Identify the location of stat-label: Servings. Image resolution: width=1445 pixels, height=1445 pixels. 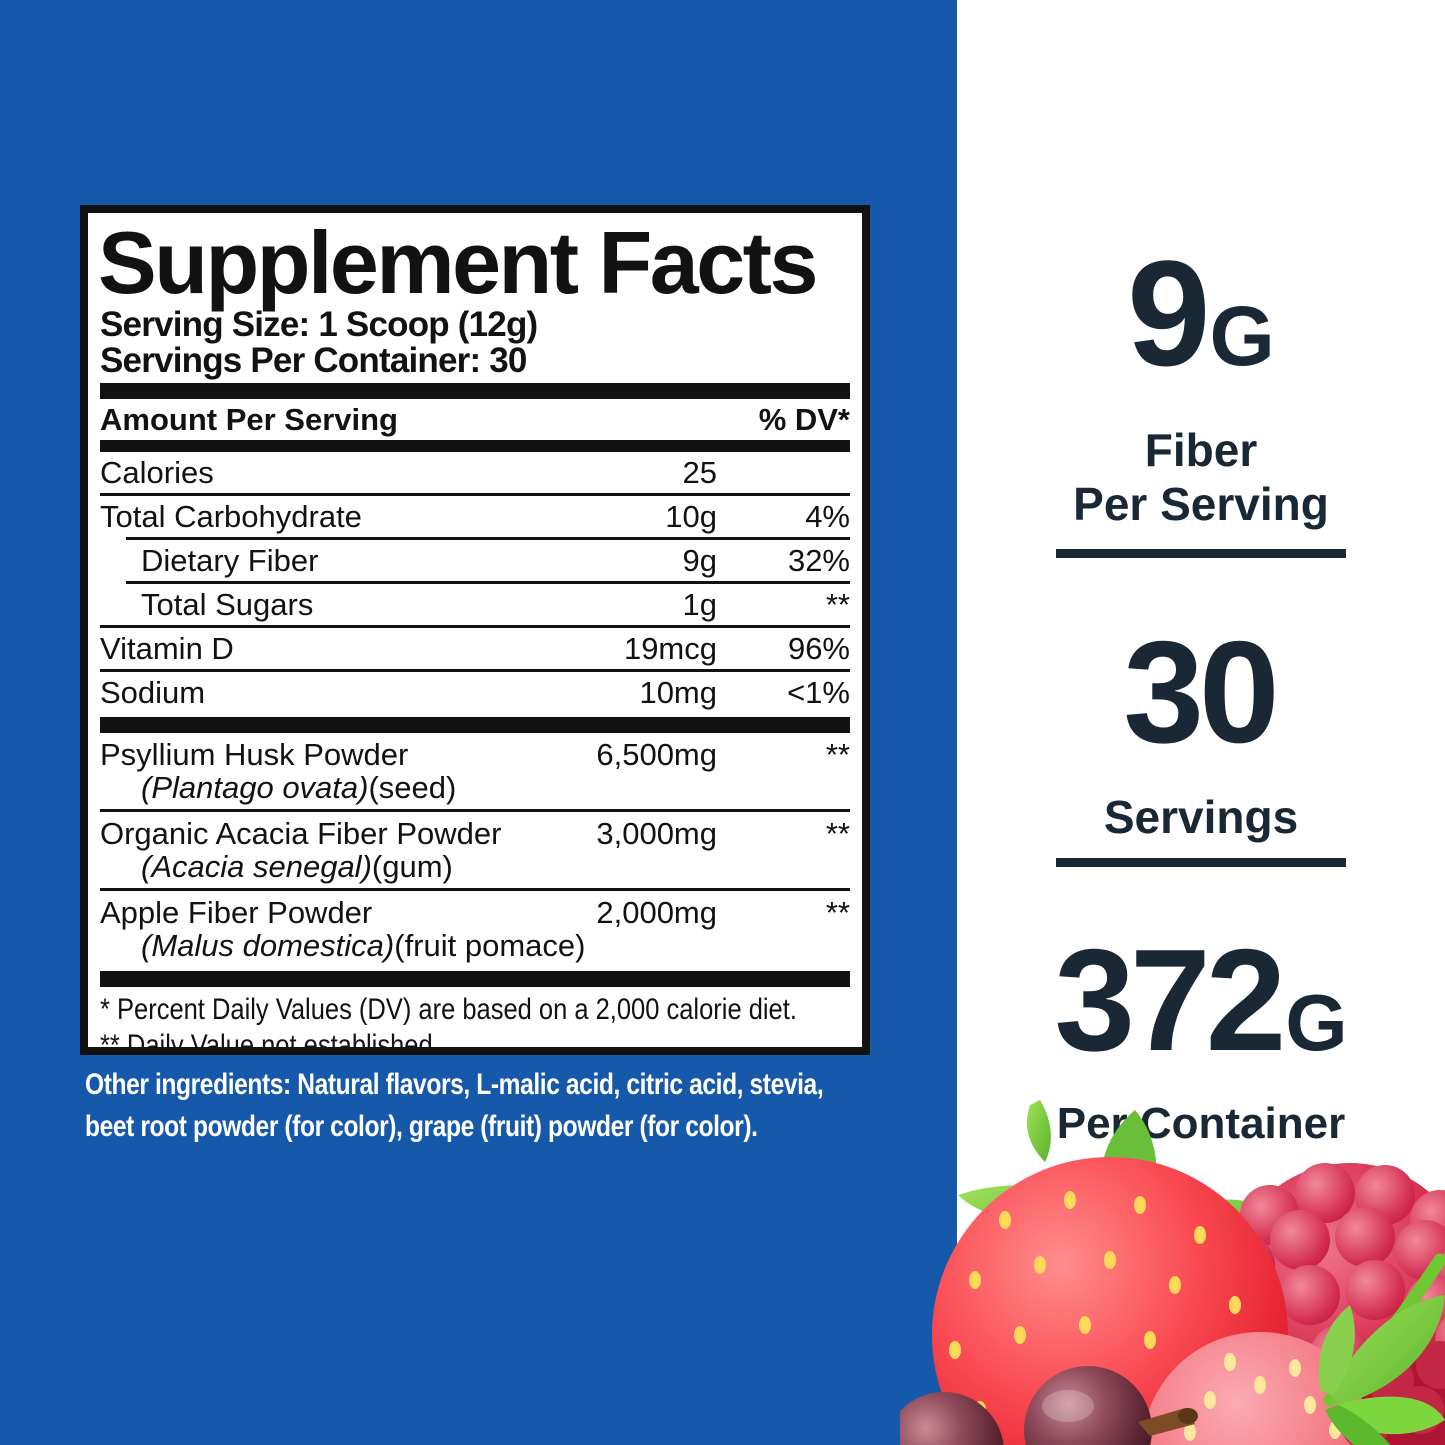
(1201, 817).